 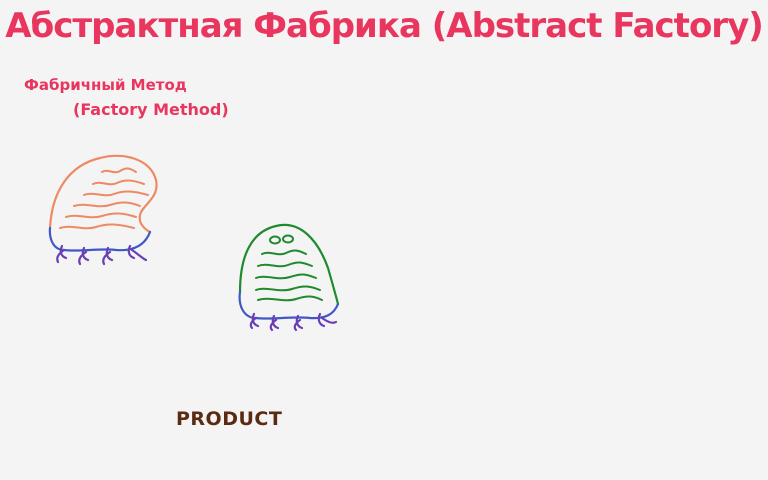 What do you see at coordinates (293, 322) in the screenshot?
I see `product-legs` at bounding box center [293, 322].